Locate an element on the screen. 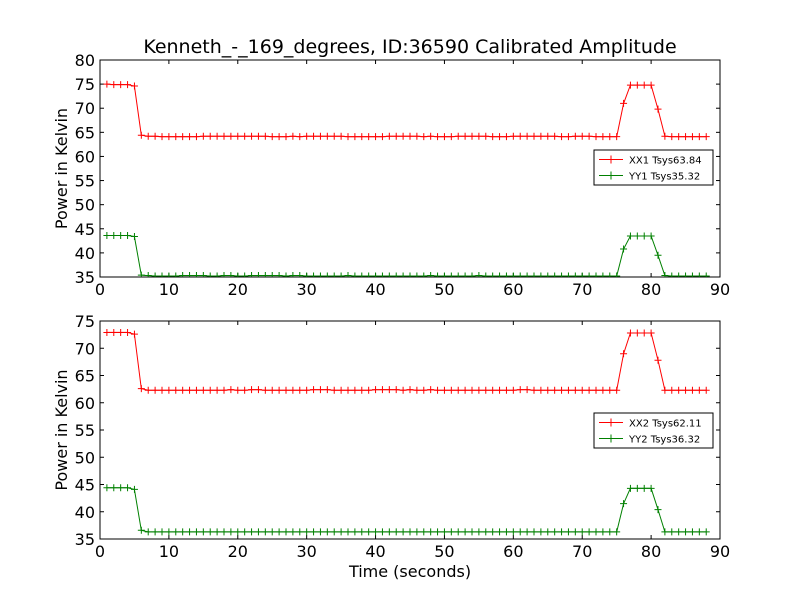  y-tick-label: 55 is located at coordinates (85, 430).